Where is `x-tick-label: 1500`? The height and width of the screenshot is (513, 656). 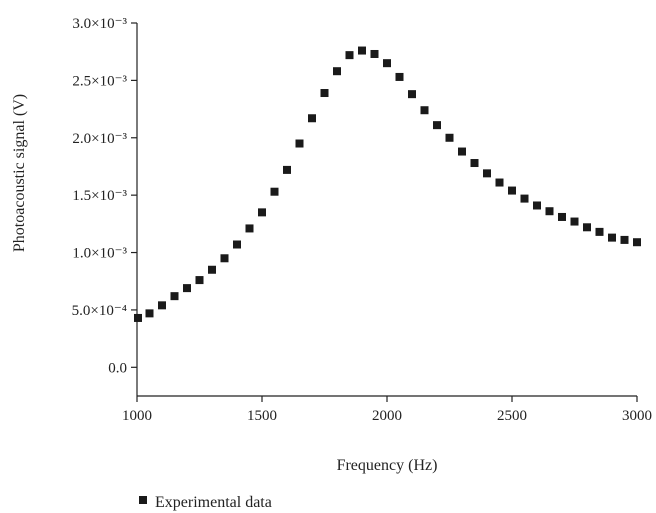
x-tick-label: 1500 is located at coordinates (262, 416).